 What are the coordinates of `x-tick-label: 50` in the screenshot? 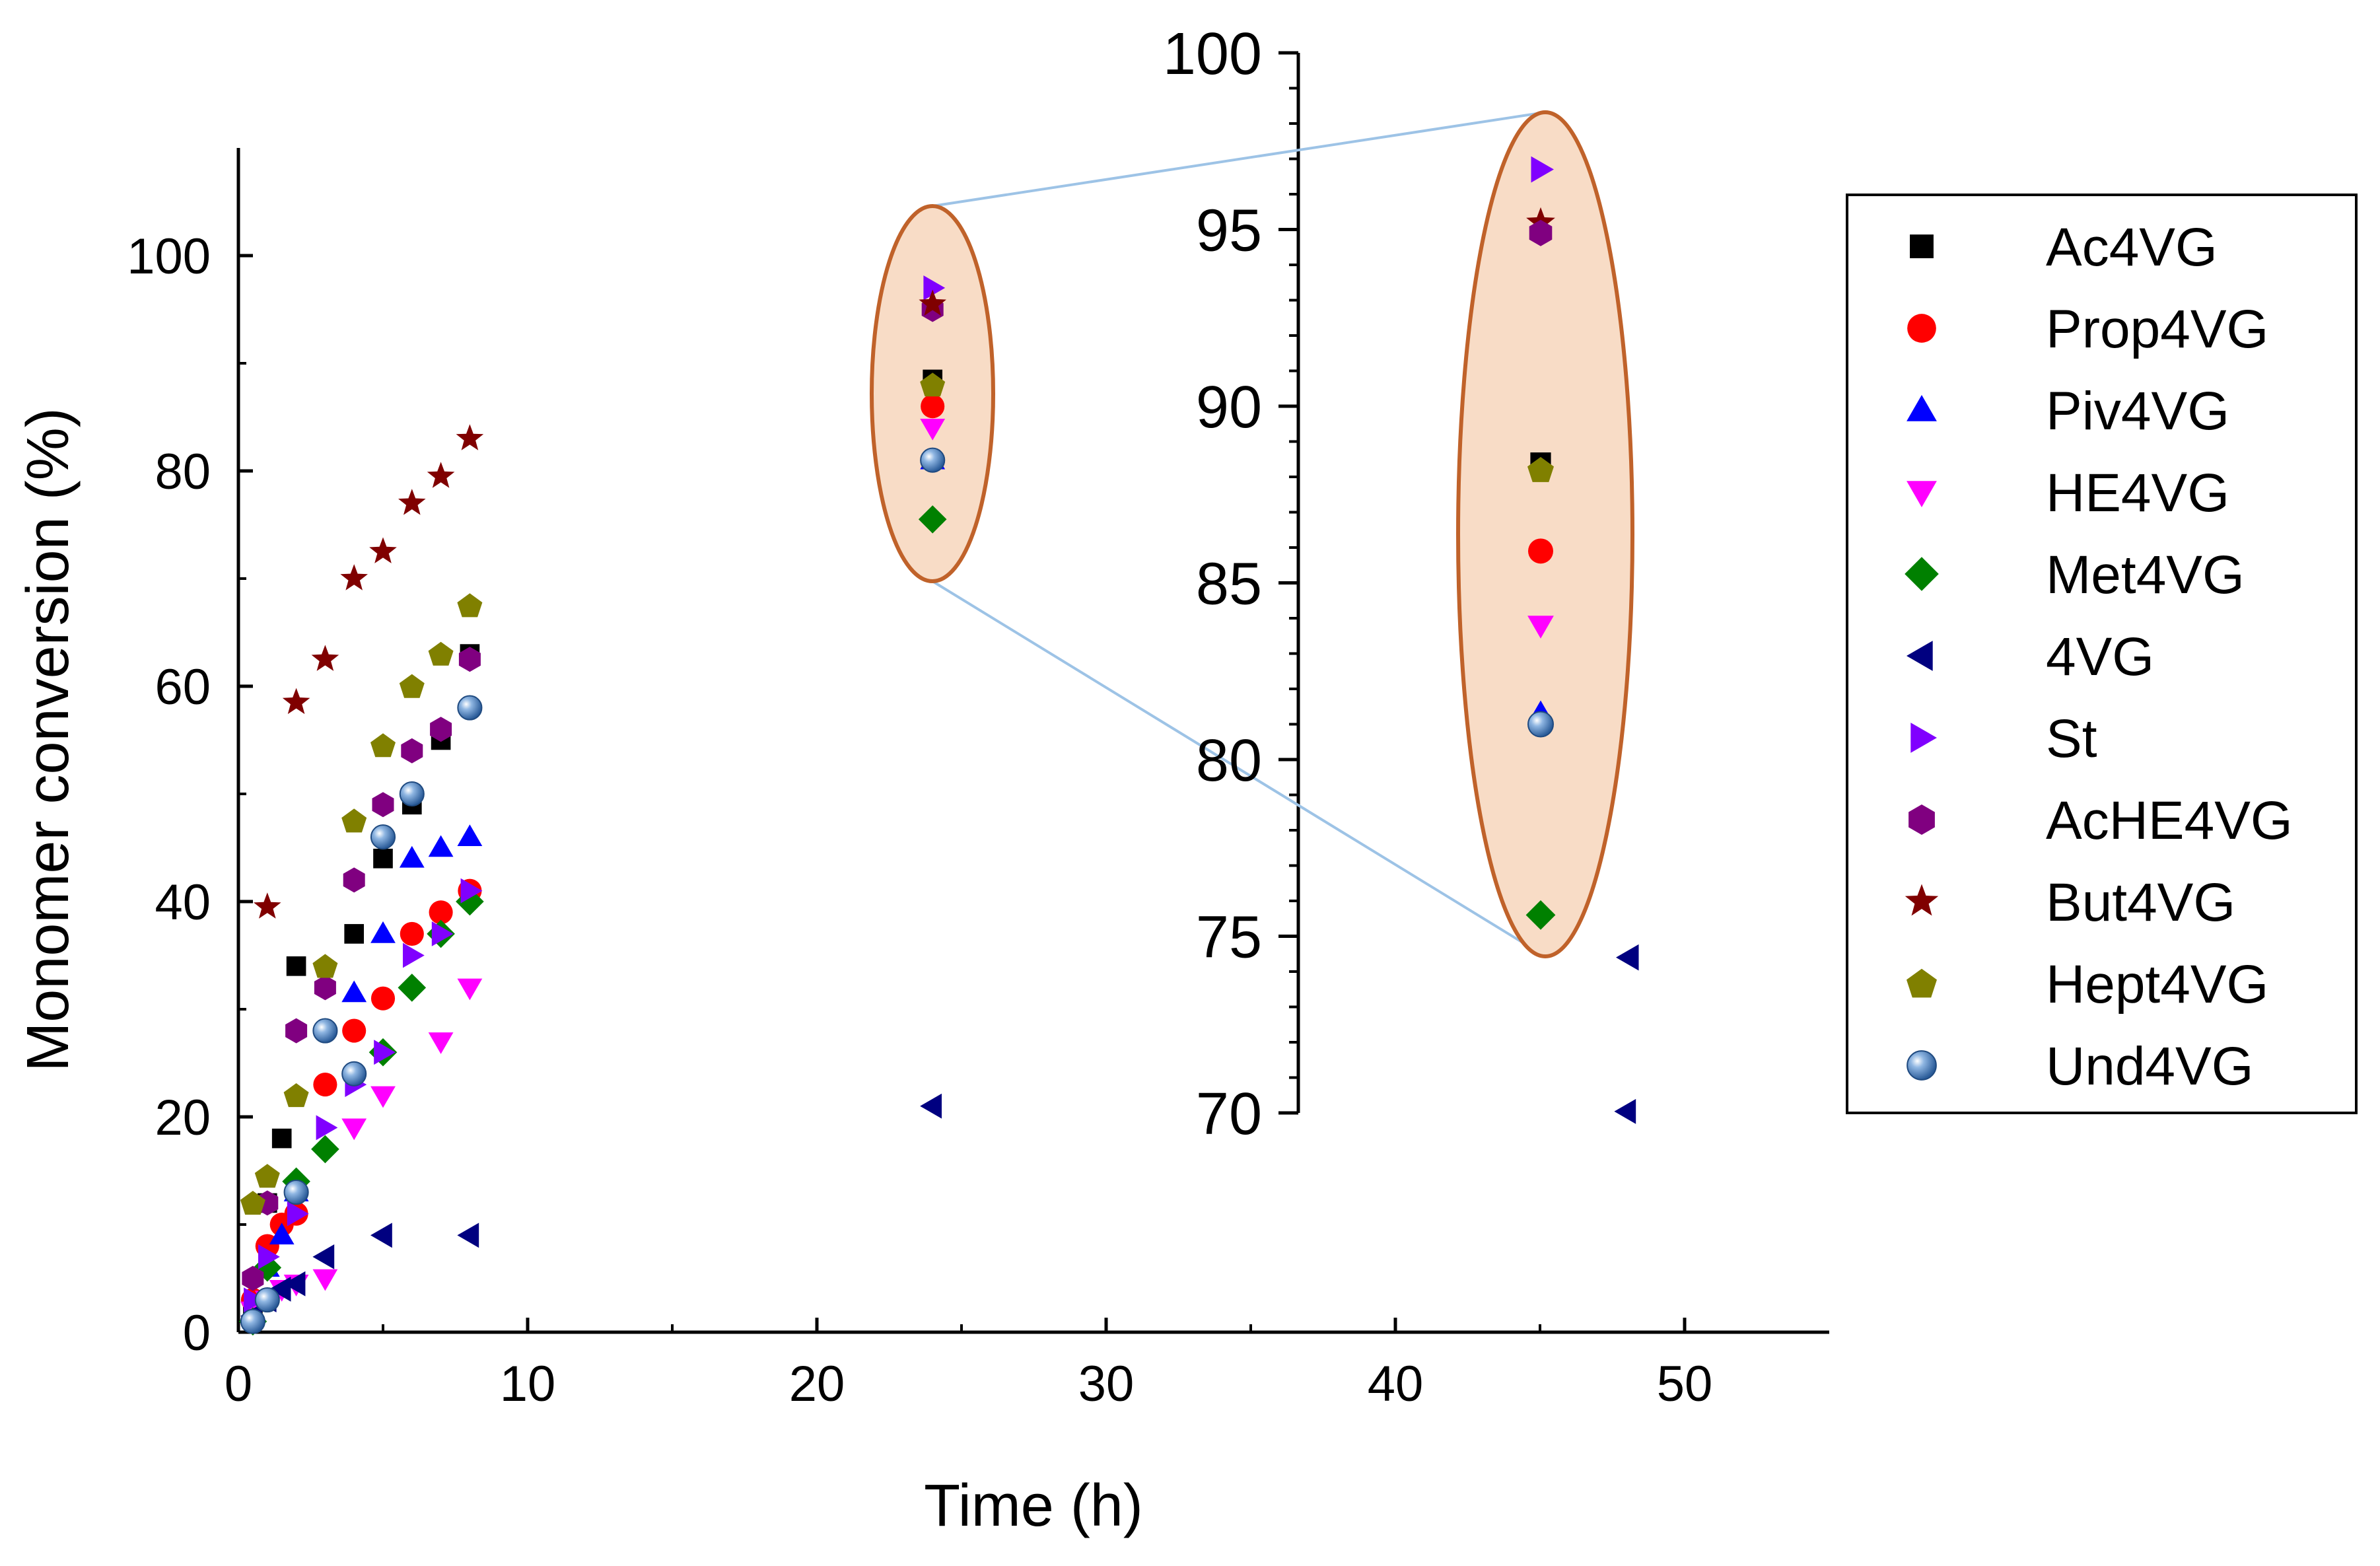 It's located at (1685, 1384).